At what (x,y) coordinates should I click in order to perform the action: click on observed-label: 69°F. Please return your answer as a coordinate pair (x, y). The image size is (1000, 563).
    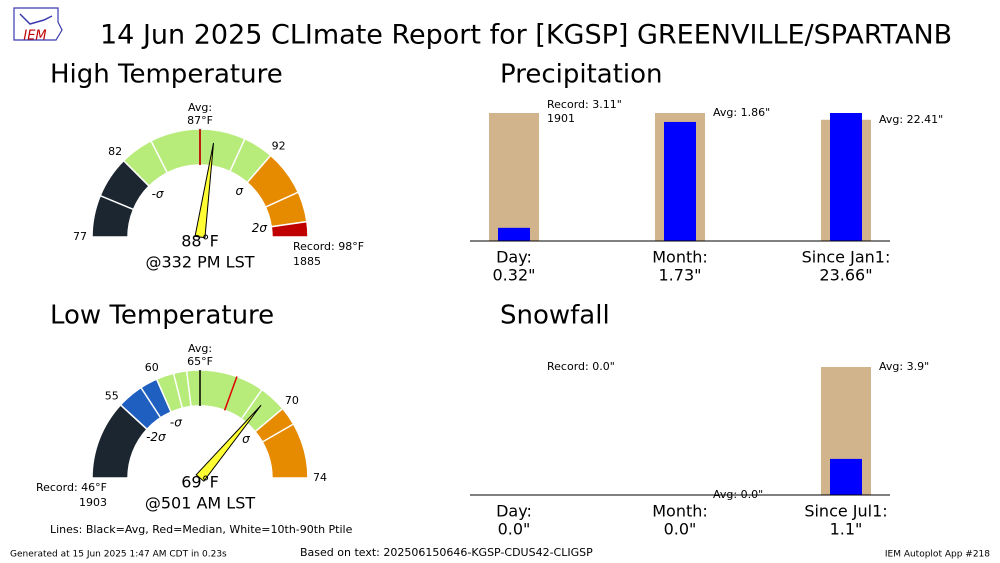
    Looking at the image, I should click on (200, 482).